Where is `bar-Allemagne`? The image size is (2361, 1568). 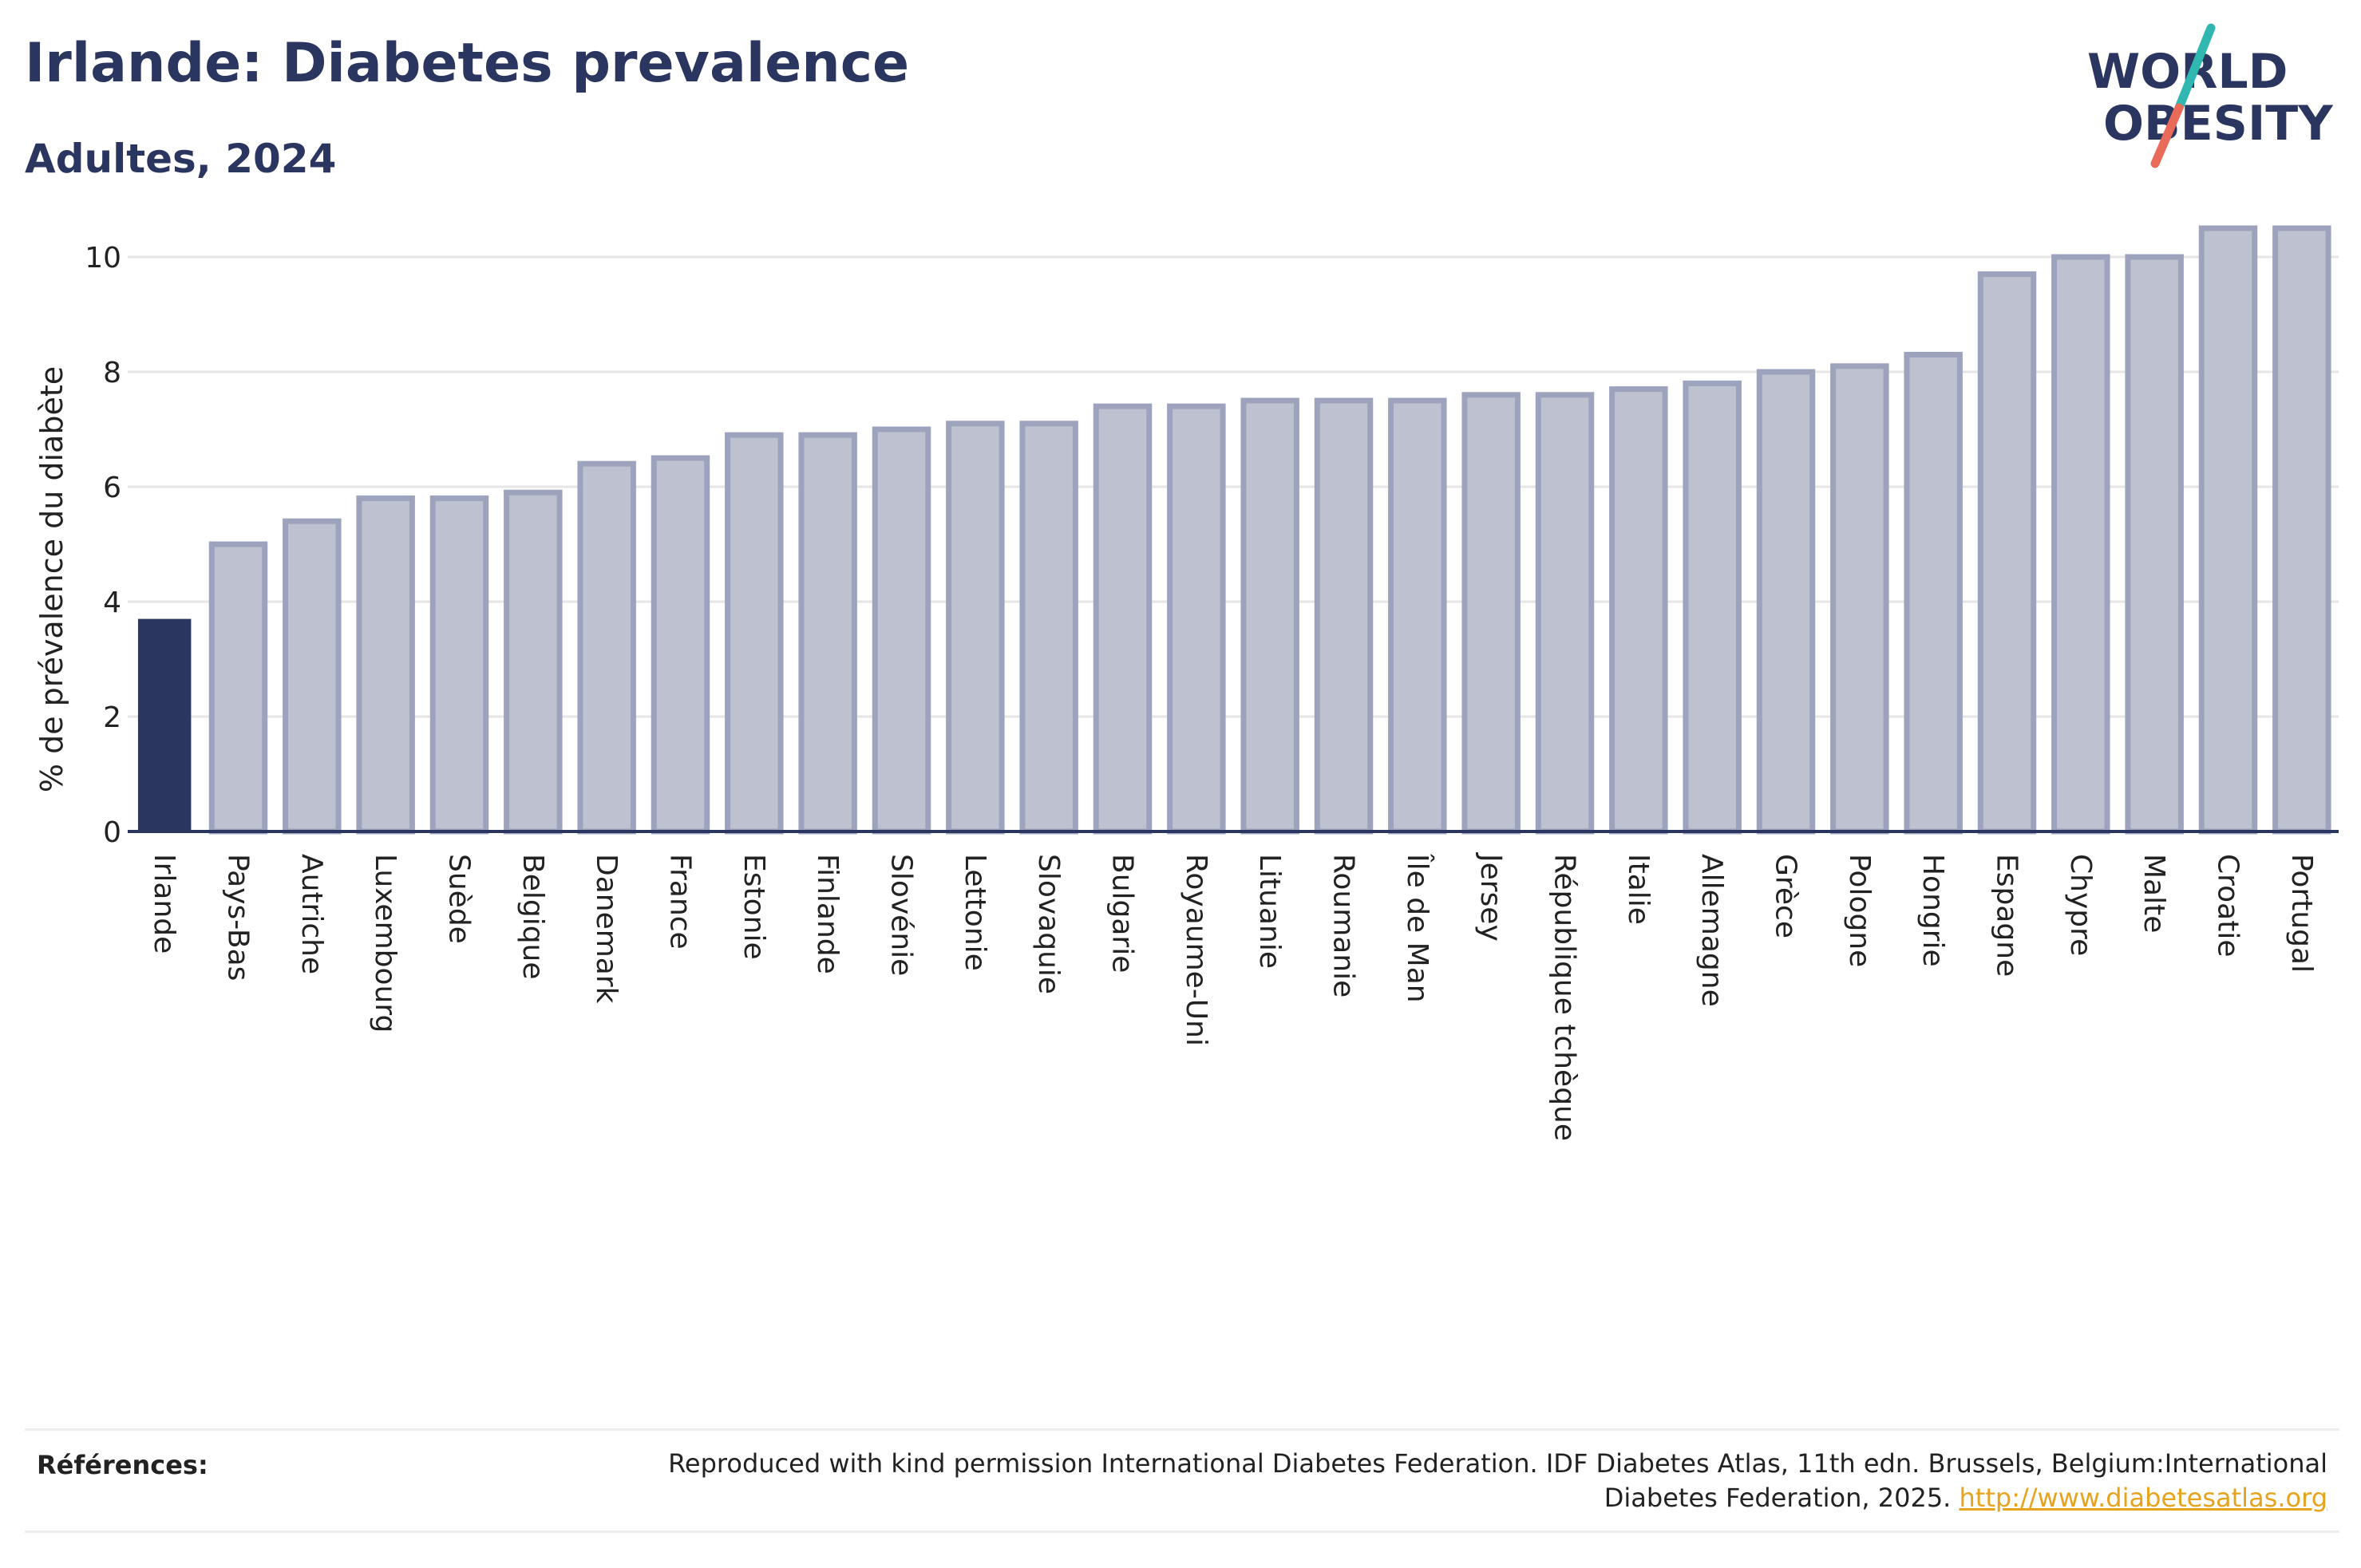 bar-Allemagne is located at coordinates (1712, 607).